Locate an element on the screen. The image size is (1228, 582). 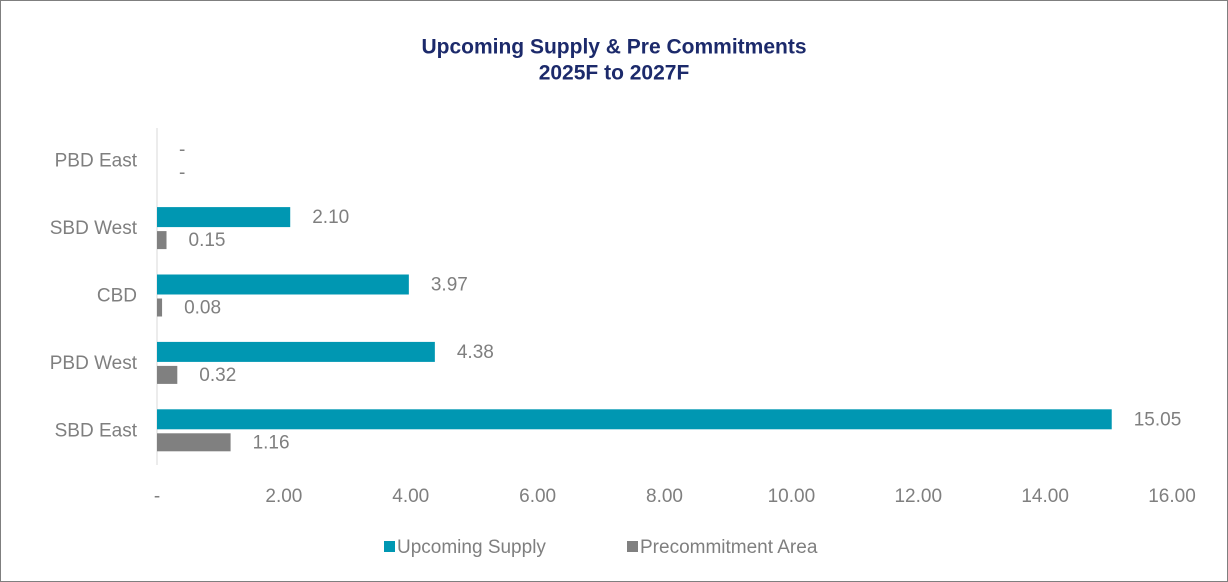
y-tick-label: CBD is located at coordinates (117, 296).